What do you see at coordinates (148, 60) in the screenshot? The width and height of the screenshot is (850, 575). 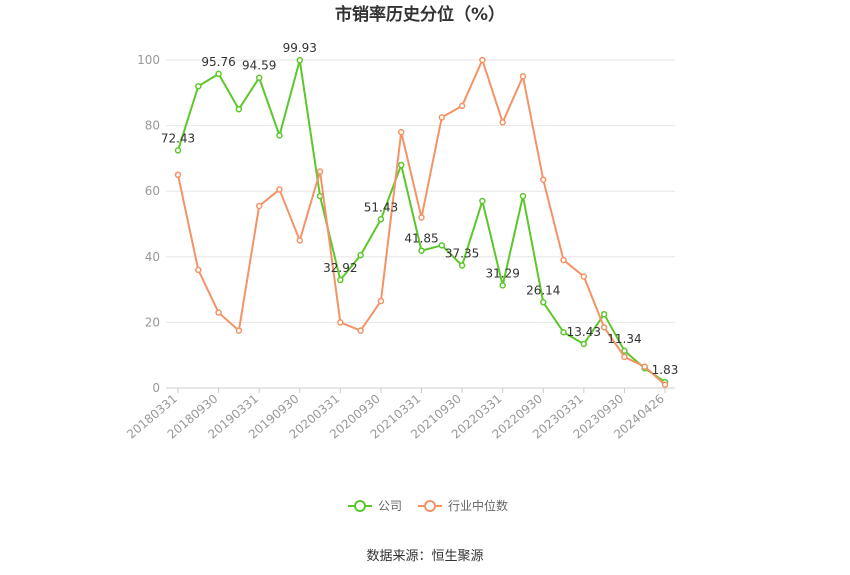 I see `y-tick-label-100: 100` at bounding box center [148, 60].